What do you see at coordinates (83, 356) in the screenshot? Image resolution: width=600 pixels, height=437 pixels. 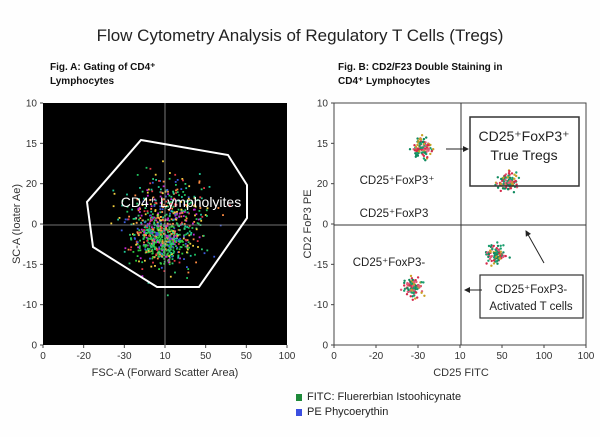 I see `x-tick-label: -20` at bounding box center [83, 356].